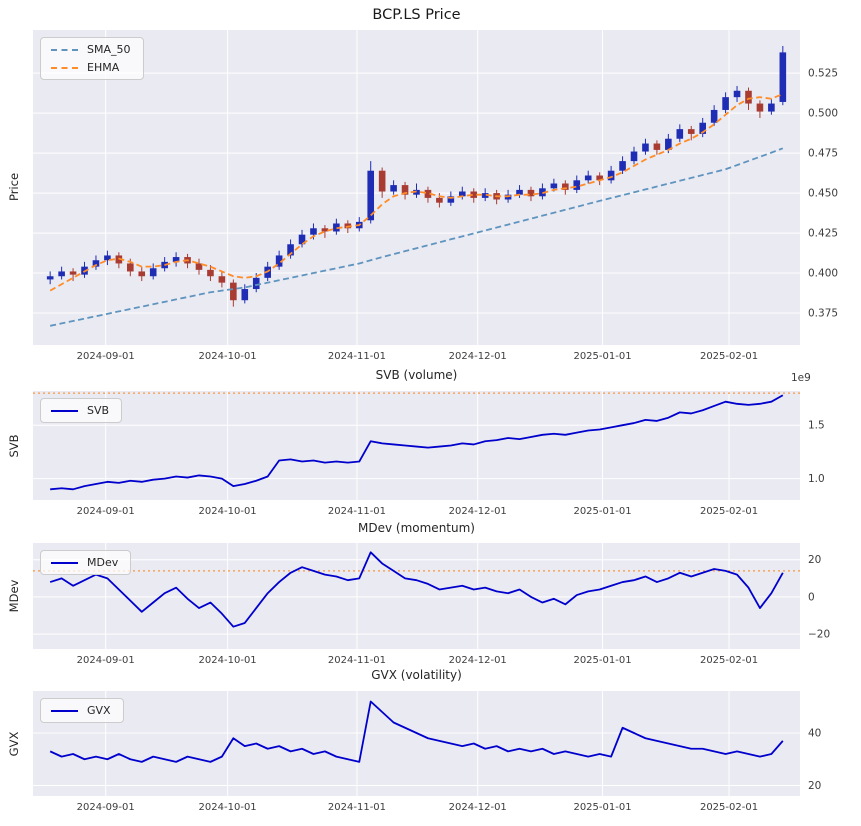 This screenshot has height=826, width=861. What do you see at coordinates (814, 734) in the screenshot?
I see `y-tick-label: 40` at bounding box center [814, 734].